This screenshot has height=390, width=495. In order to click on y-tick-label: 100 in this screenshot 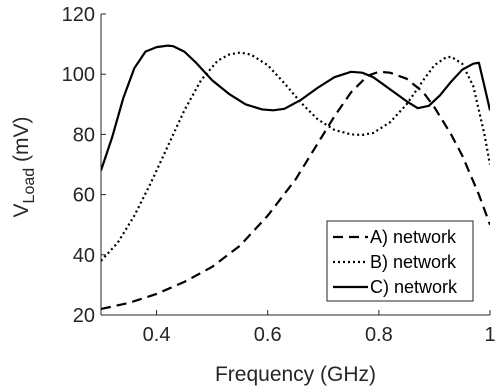, I will do `click(78, 75)`.